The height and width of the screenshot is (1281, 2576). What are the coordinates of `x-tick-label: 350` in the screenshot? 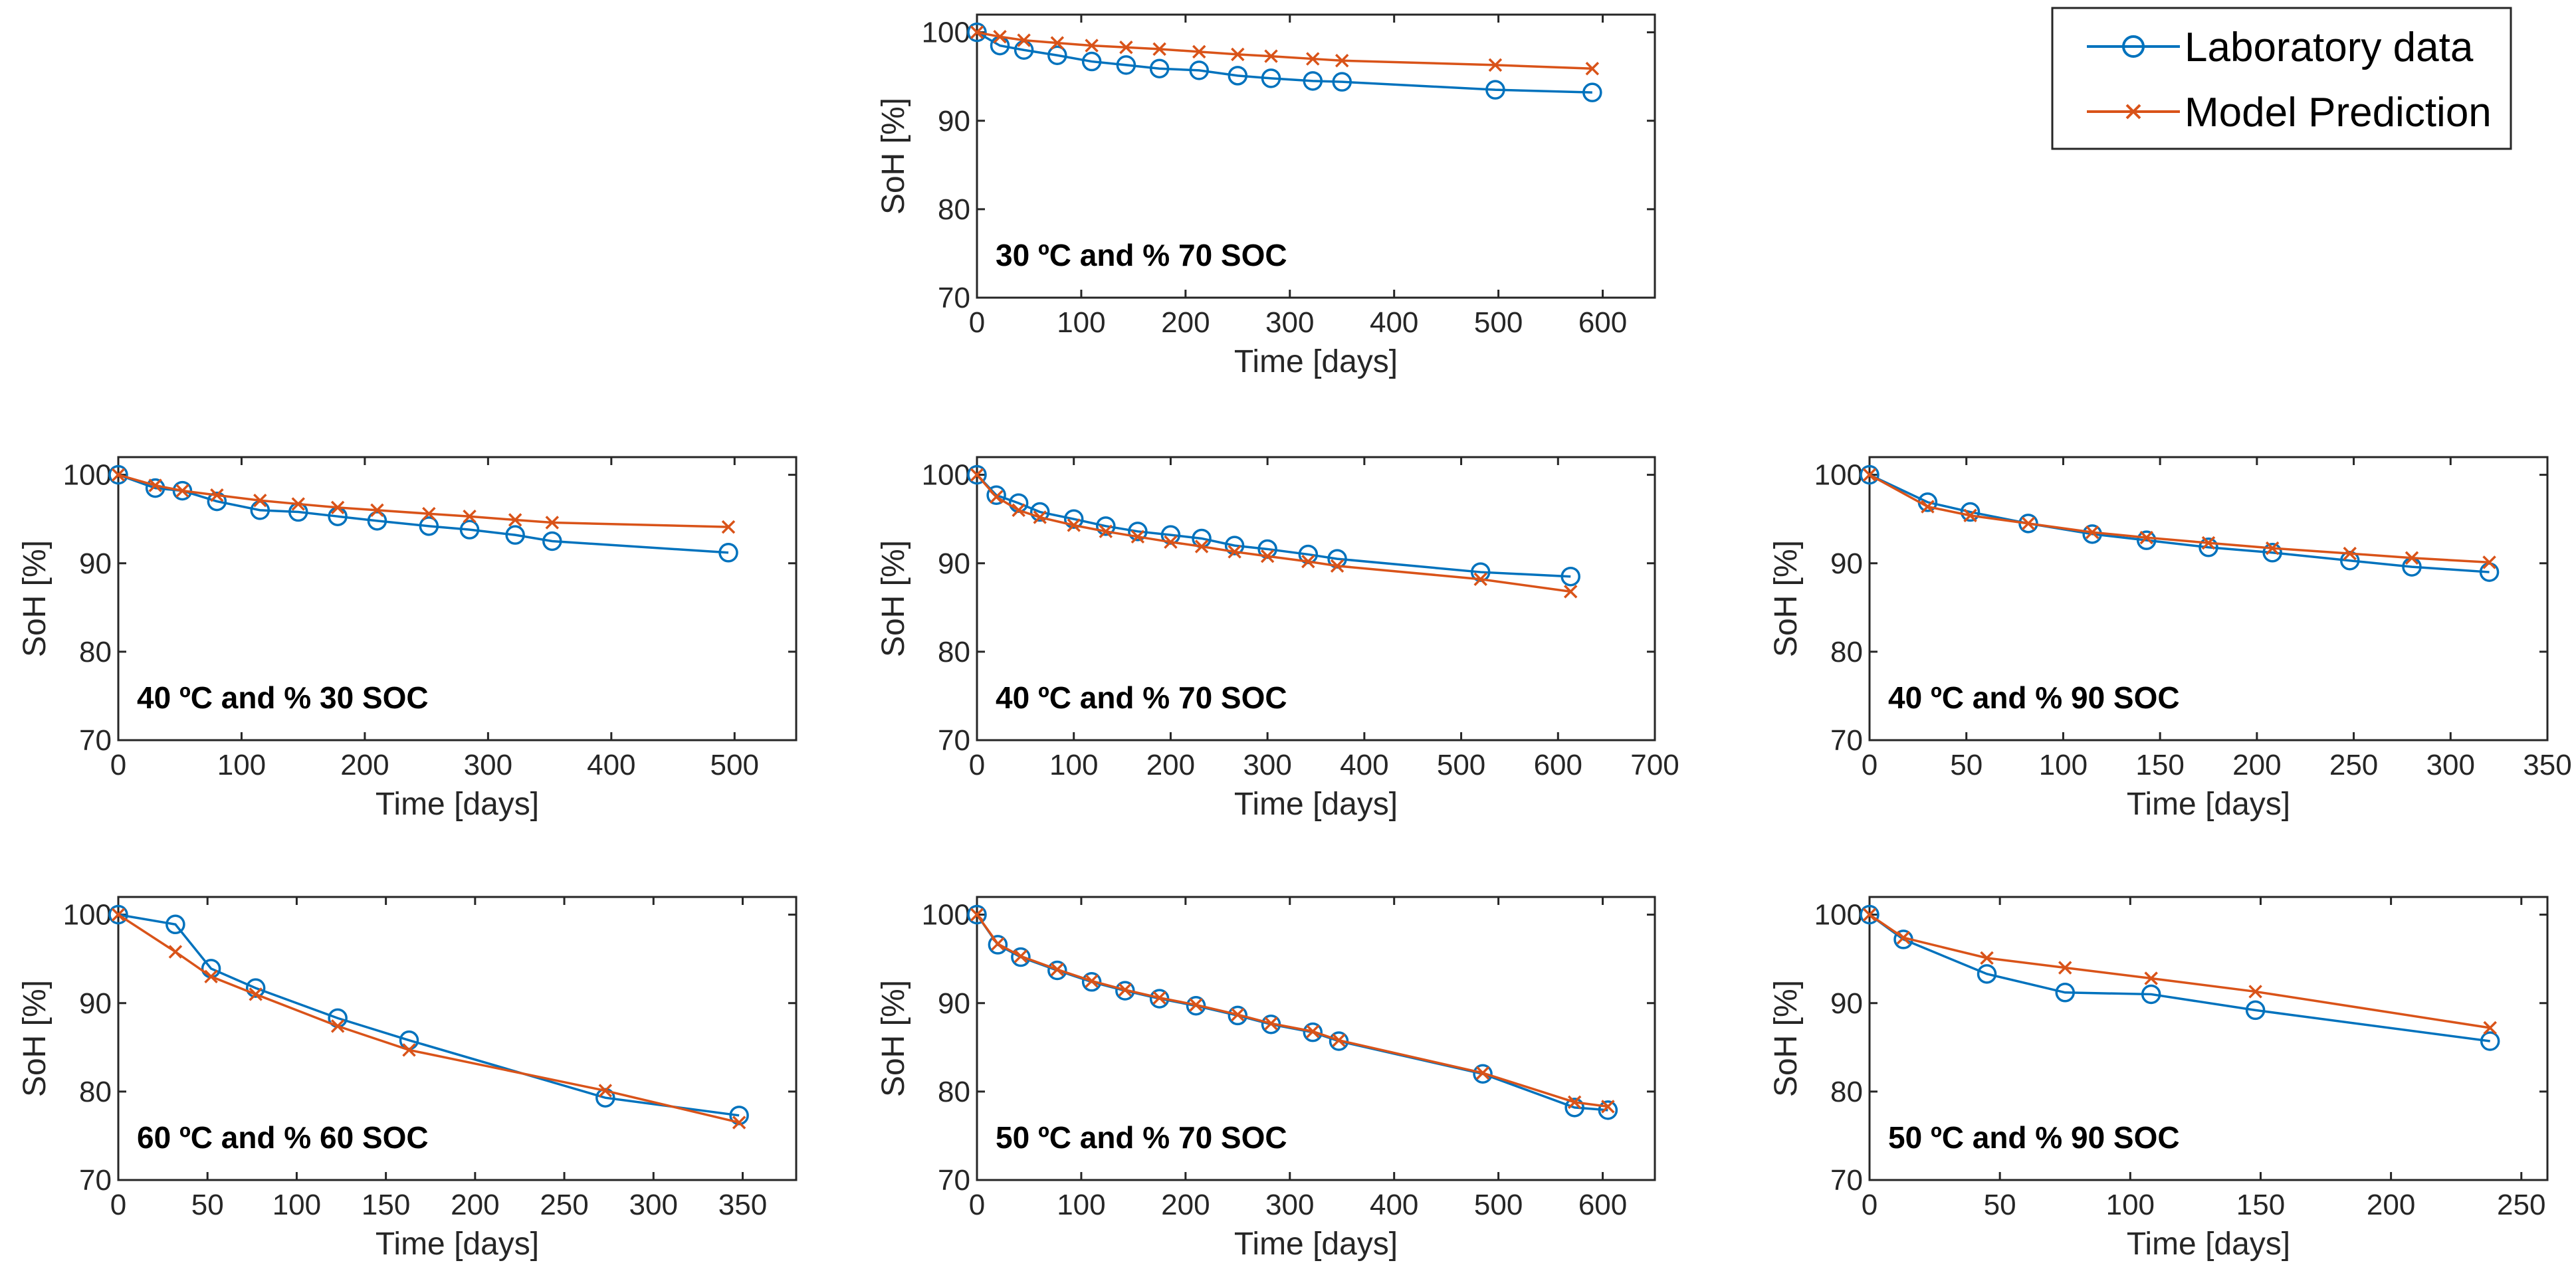 It's located at (2547, 765).